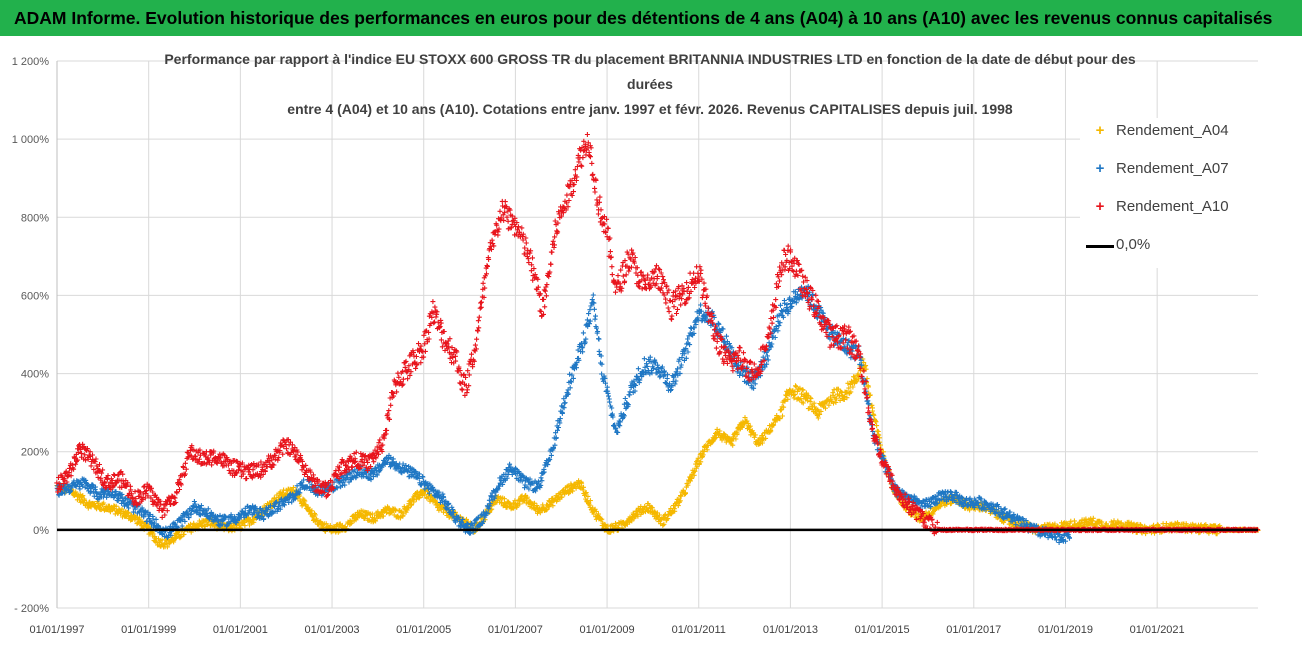 This screenshot has height=647, width=1302. I want to click on x-tick-label: 01/01/2003, so click(332, 630).